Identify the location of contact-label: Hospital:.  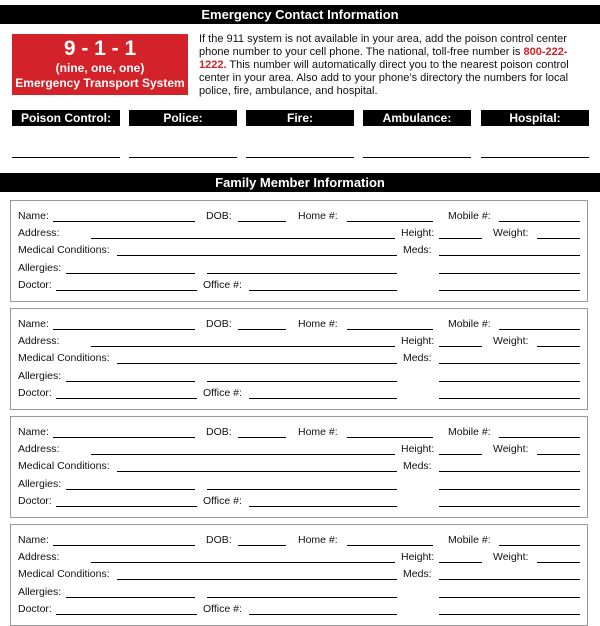
(535, 118).